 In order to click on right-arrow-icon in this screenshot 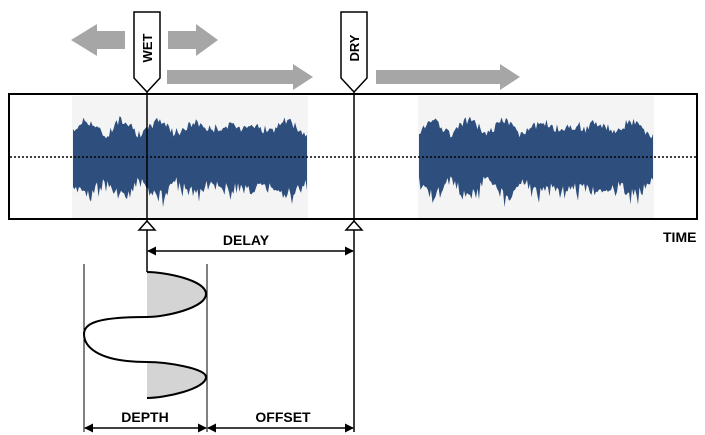, I will do `click(193, 40)`.